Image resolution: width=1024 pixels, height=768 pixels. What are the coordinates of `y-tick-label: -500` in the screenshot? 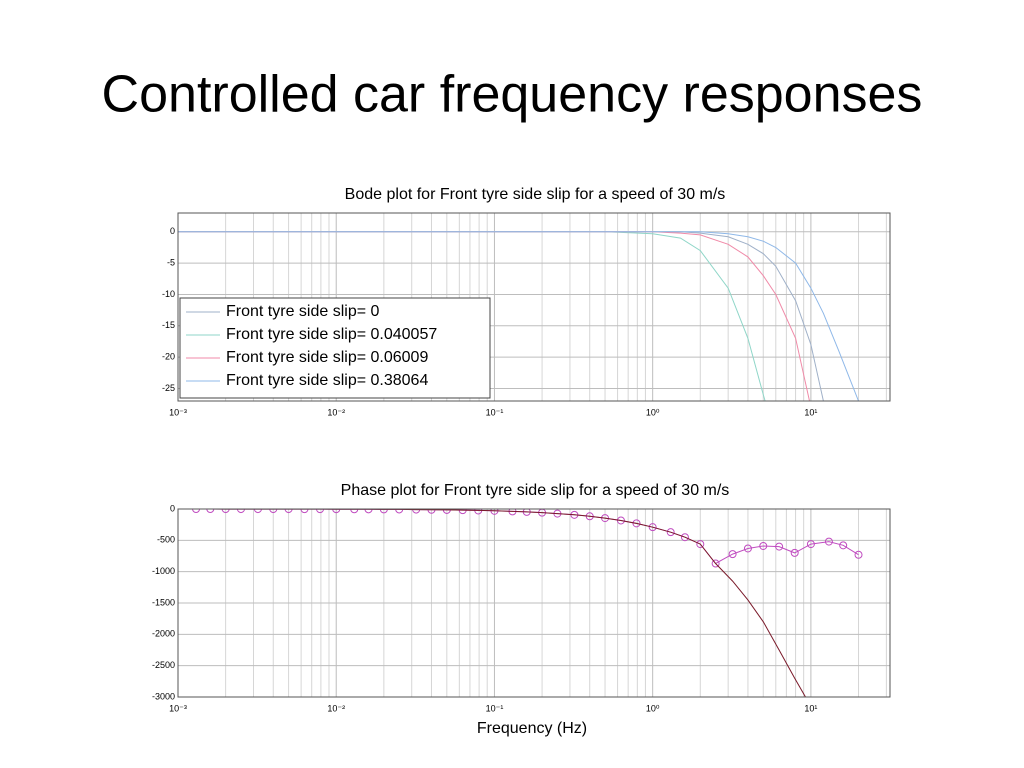 It's located at (166, 540).